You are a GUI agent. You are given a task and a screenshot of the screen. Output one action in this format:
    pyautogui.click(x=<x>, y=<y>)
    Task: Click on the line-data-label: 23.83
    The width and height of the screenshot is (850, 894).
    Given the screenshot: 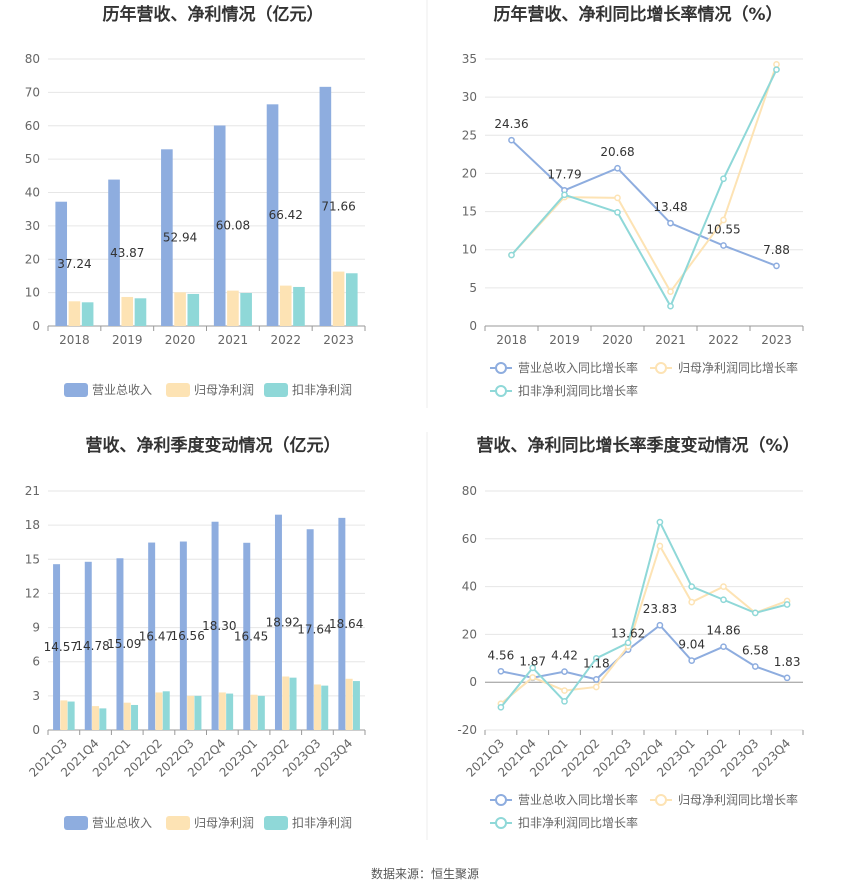 What is the action you would take?
    pyautogui.click(x=660, y=609)
    